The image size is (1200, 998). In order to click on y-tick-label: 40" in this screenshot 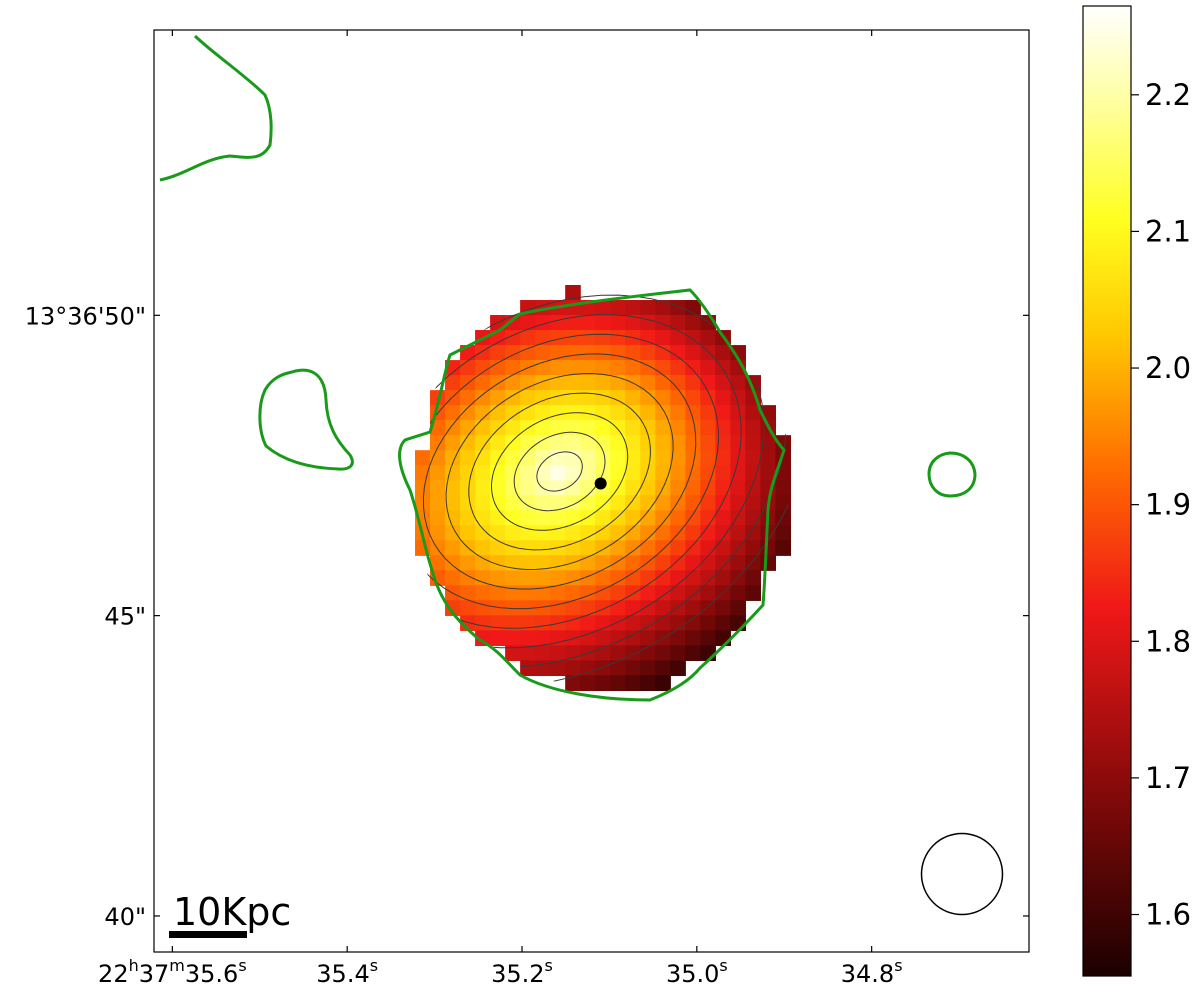, I will do `click(125, 917)`.